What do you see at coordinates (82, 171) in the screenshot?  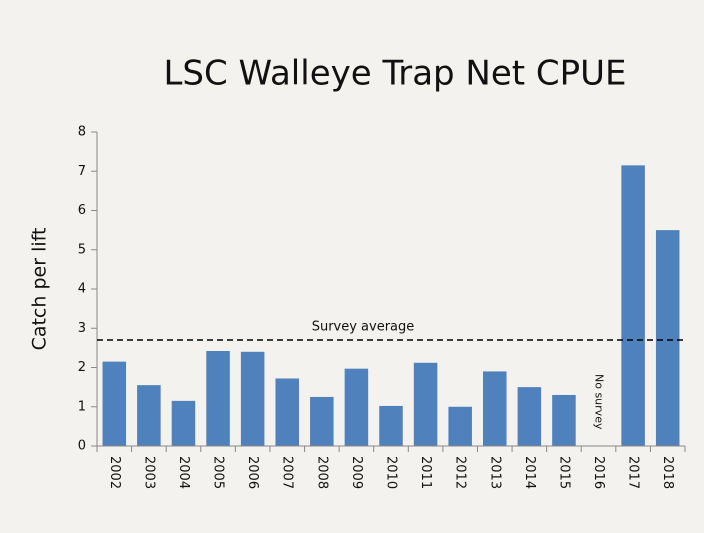 I see `y-tick-label: 7` at bounding box center [82, 171].